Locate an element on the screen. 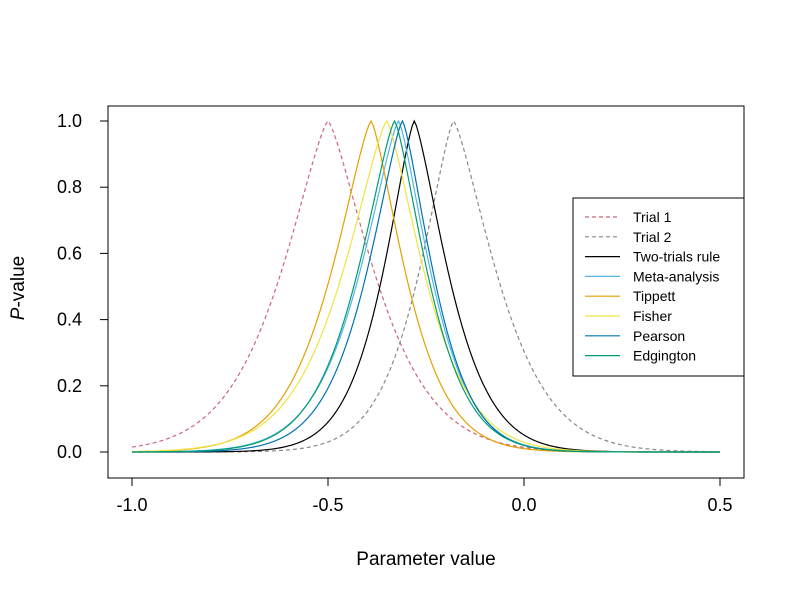  x-tick-label: 0.0 is located at coordinates (523, 505).